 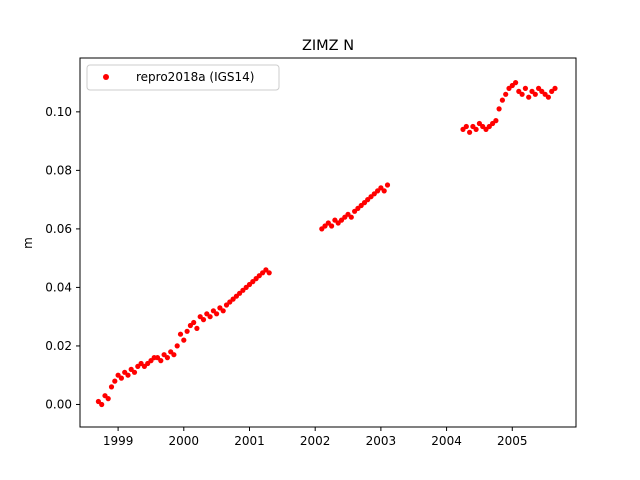 I want to click on legend-marker, so click(x=106, y=77).